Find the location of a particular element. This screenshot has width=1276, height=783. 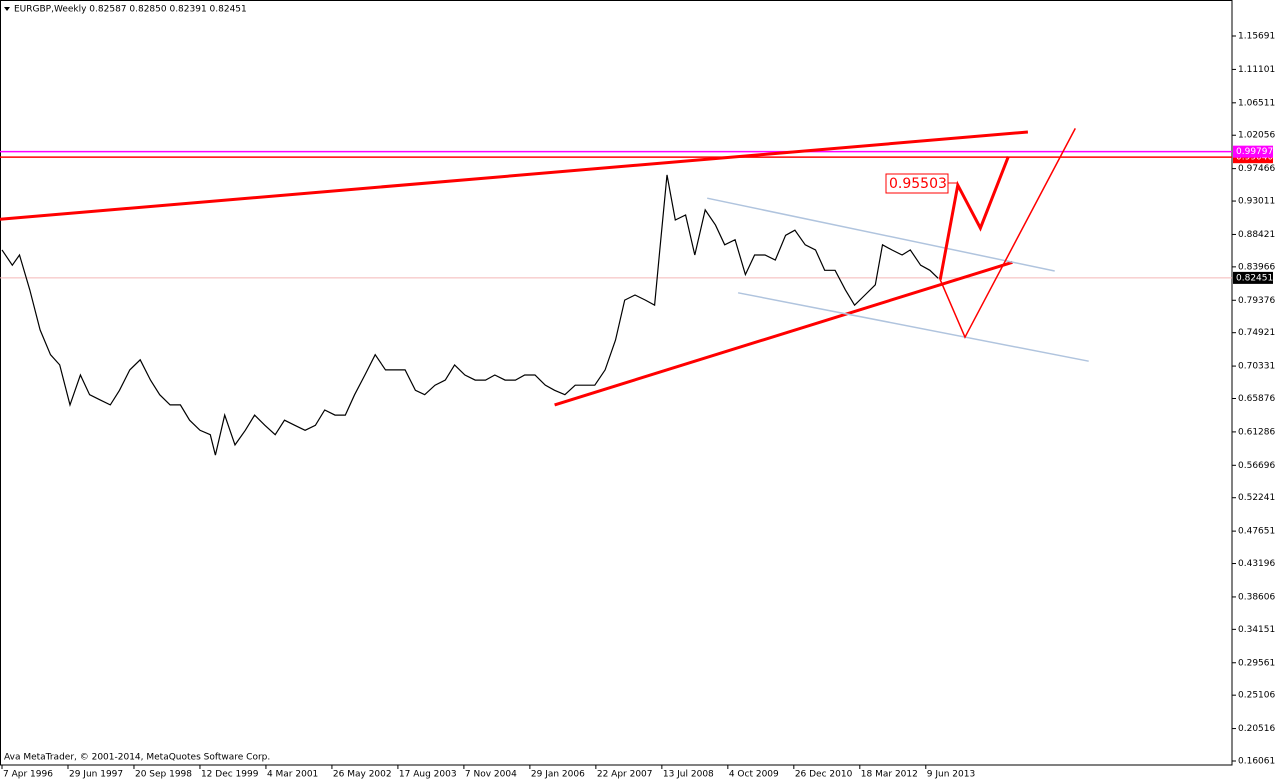

y-tick-label: 0.83966 is located at coordinates (1256, 267).